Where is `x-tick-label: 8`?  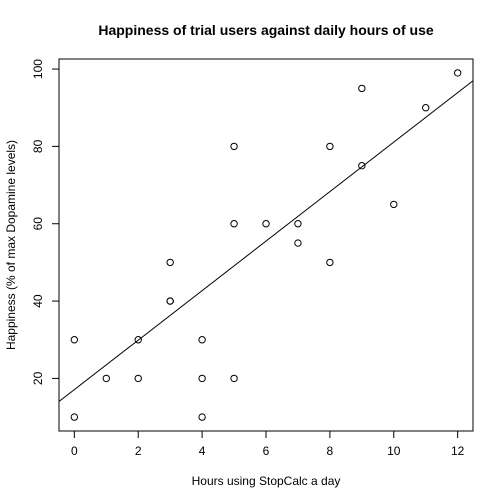 x-tick-label: 8 is located at coordinates (330, 451).